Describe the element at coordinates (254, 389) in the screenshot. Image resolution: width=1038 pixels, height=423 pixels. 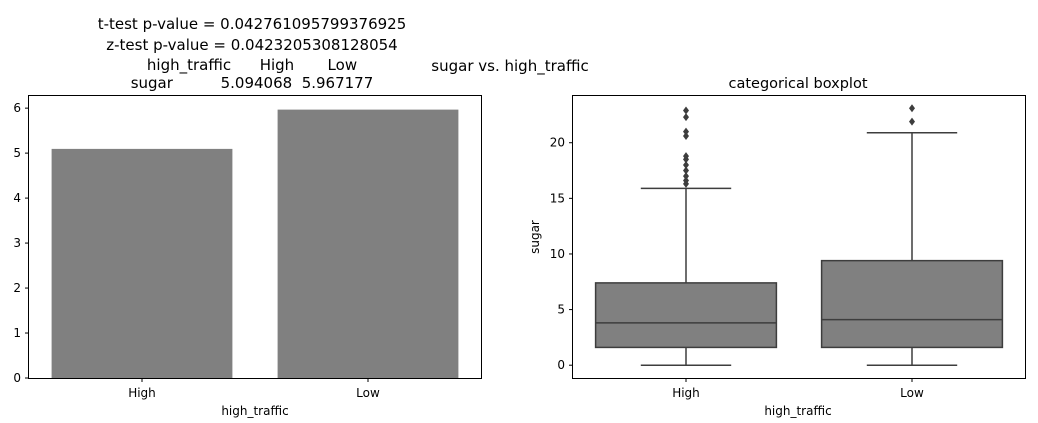
I see `bar-x-ticks: High Low` at that location.